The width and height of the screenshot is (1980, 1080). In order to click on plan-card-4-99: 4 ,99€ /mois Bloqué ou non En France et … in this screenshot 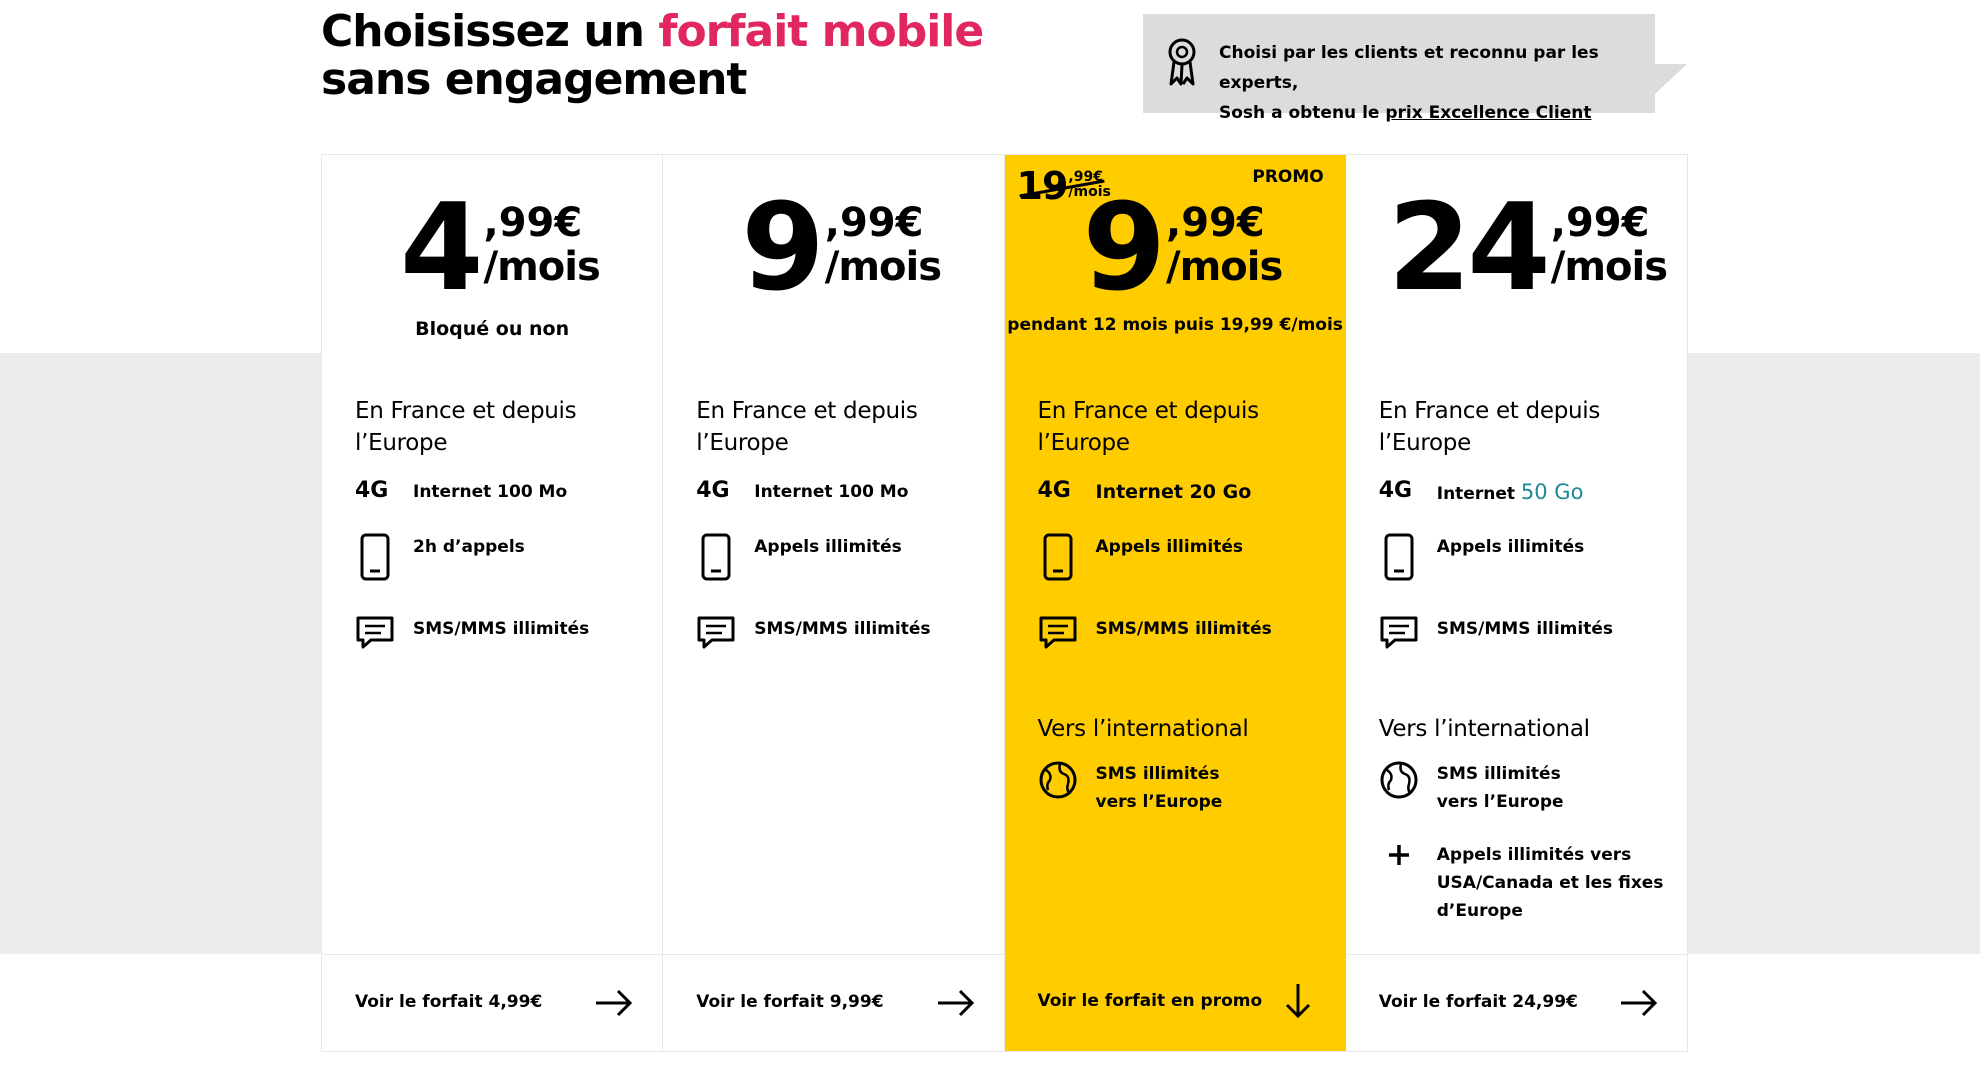, I will do `click(493, 603)`.